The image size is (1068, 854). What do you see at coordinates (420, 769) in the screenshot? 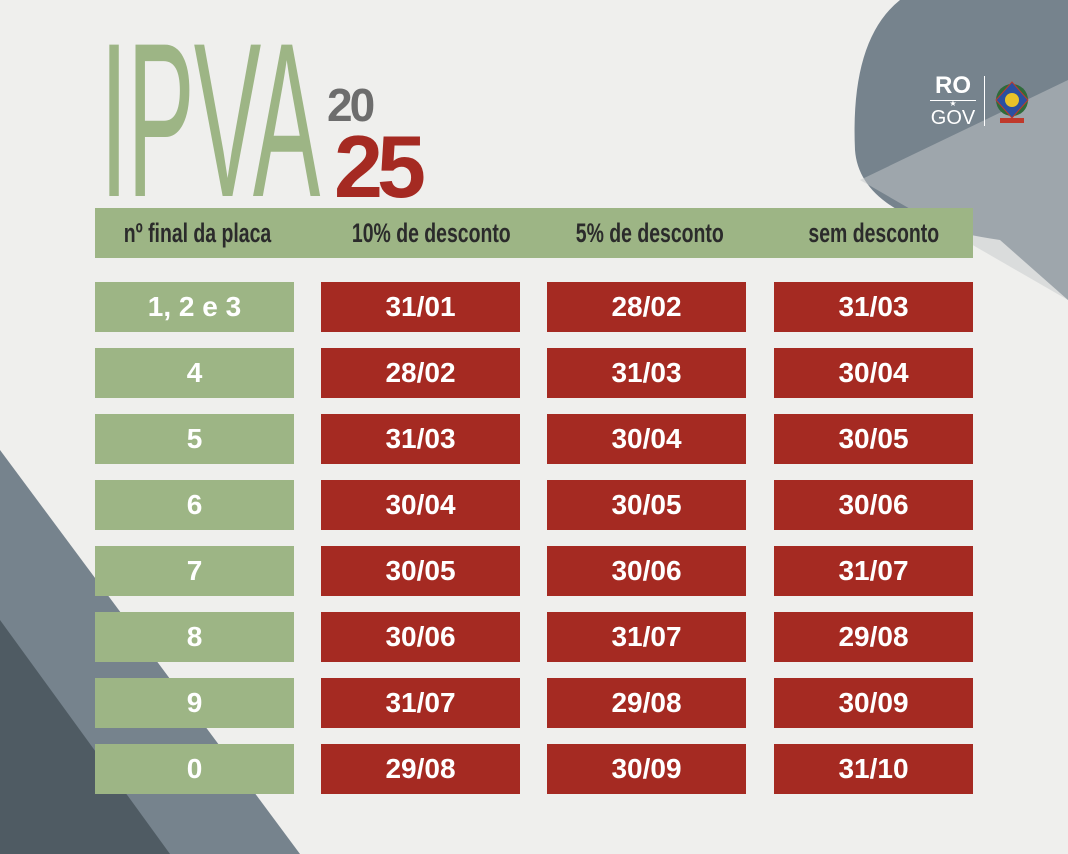
I see `date-cell-d10: 29/08` at bounding box center [420, 769].